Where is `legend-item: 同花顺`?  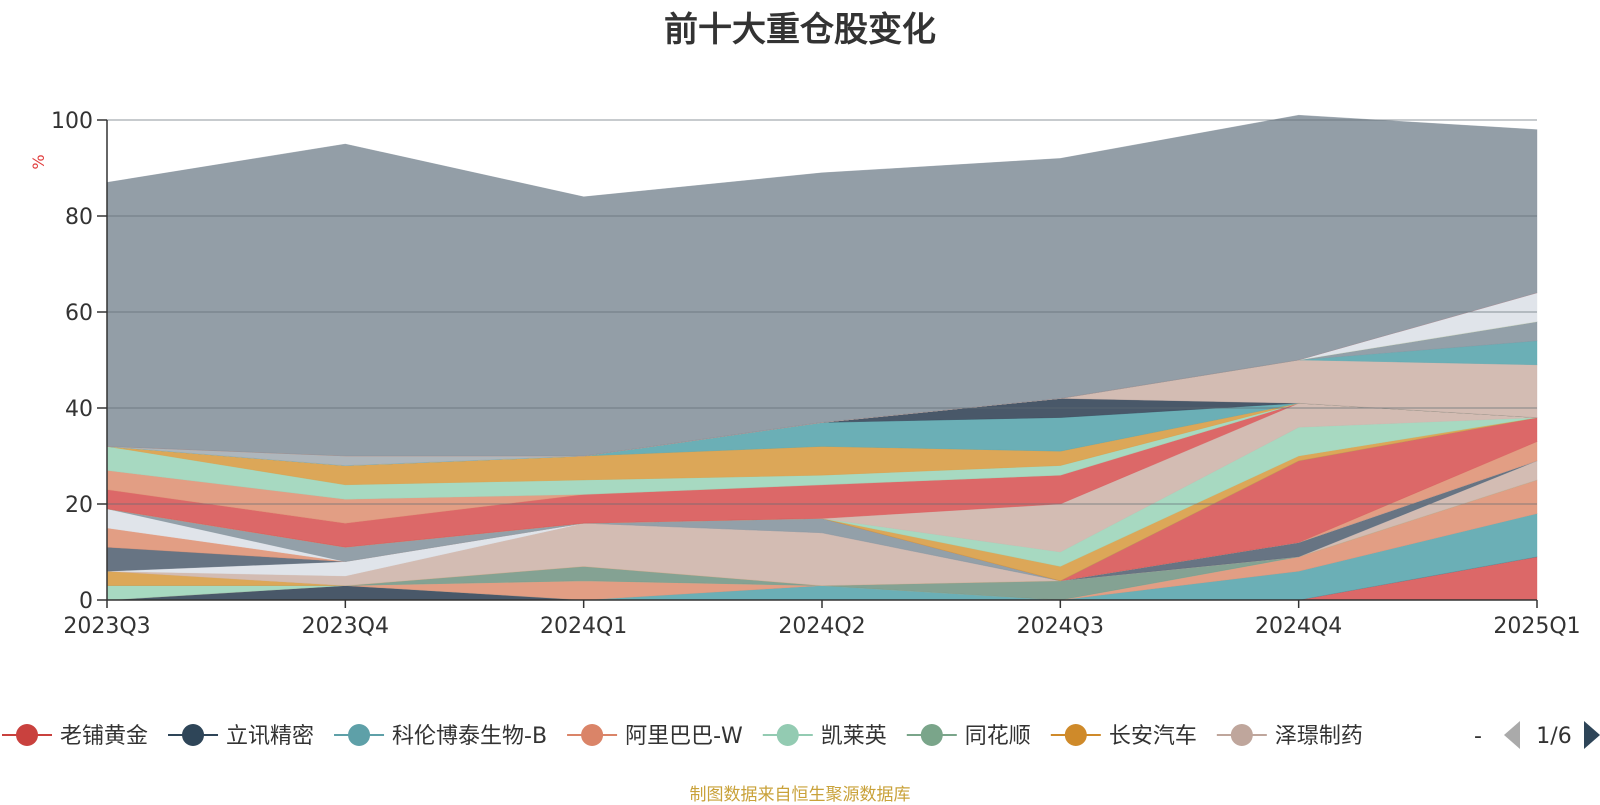
legend-item: 同花顺 is located at coordinates (968, 736).